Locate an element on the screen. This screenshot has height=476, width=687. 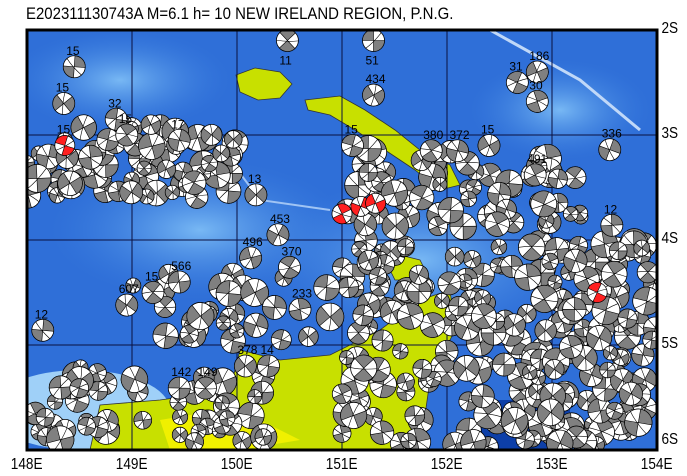
depth-label: 11 is located at coordinates (285, 61).